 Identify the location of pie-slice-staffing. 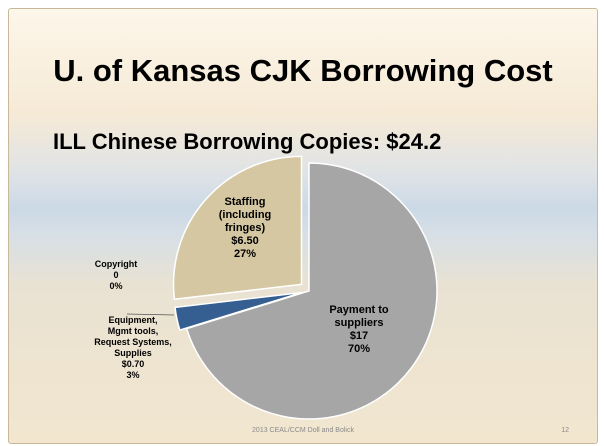
(237, 228).